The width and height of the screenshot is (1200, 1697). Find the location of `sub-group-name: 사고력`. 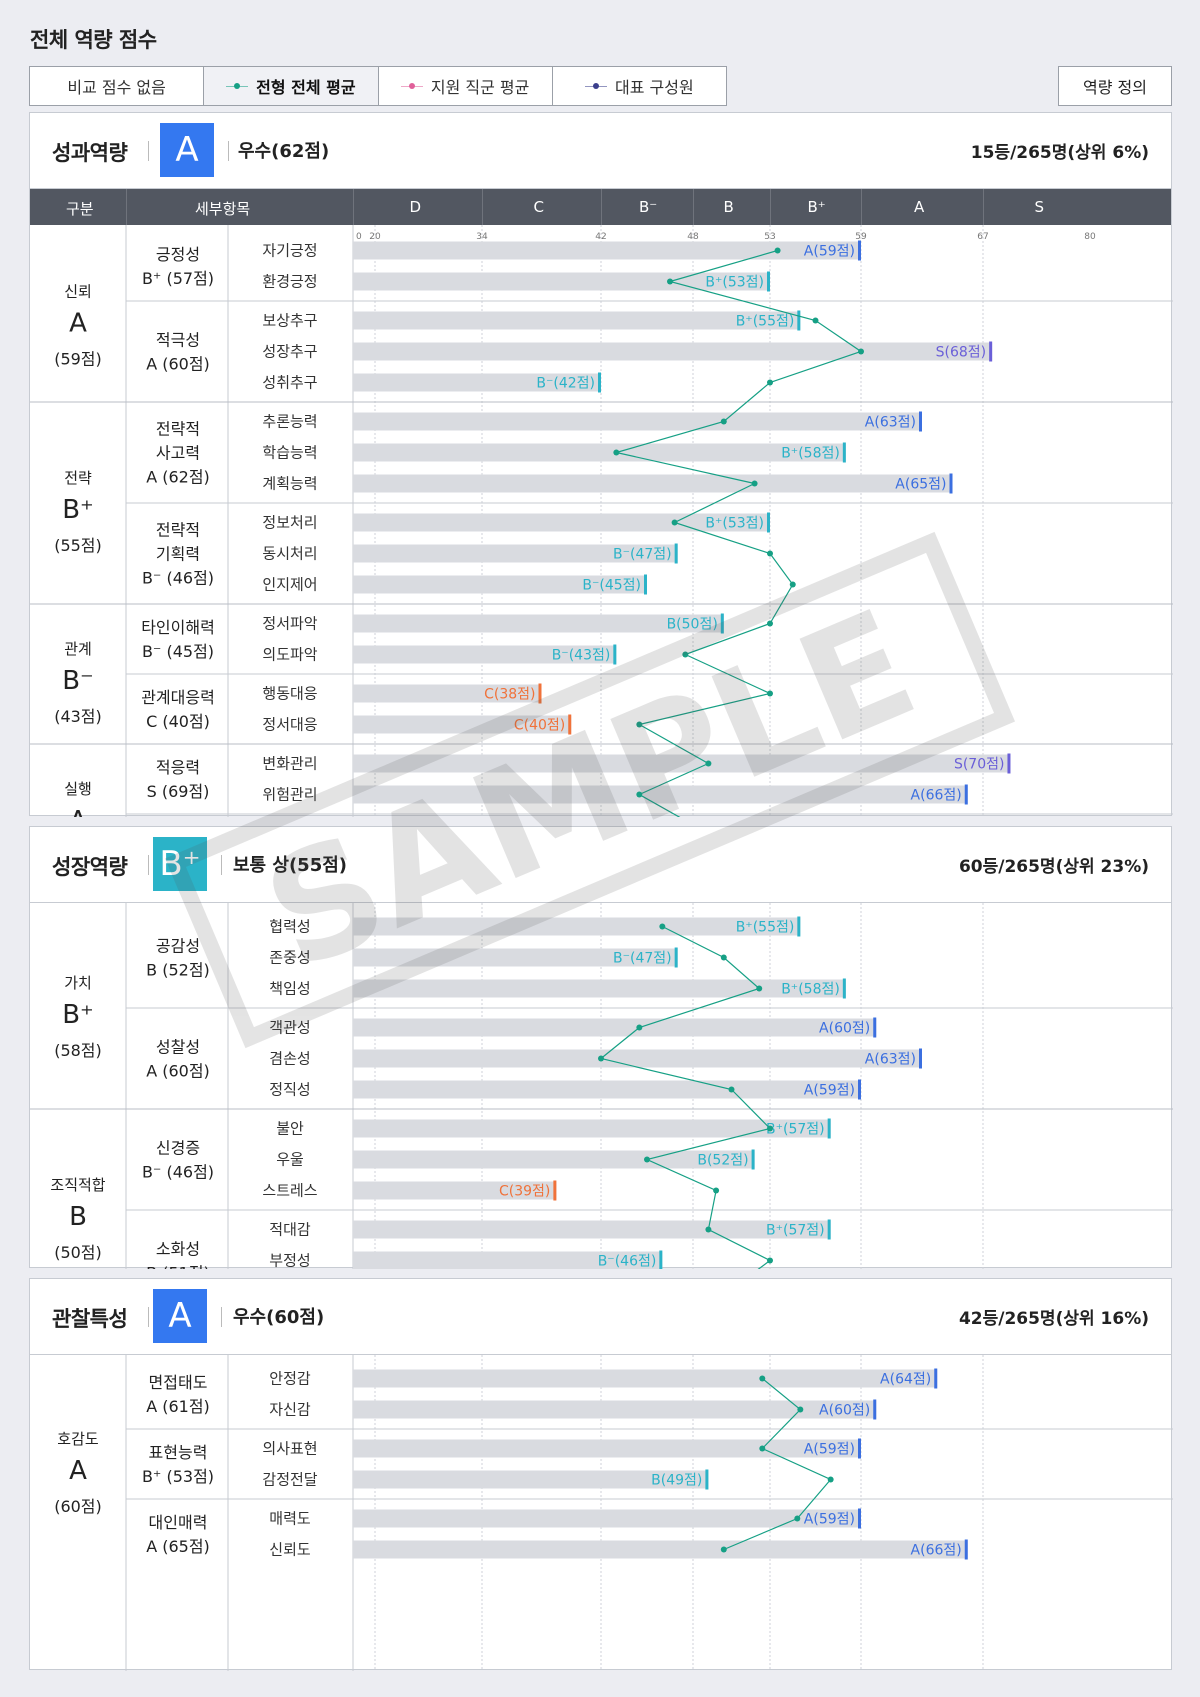

sub-group-name: 사고력 is located at coordinates (178, 453).